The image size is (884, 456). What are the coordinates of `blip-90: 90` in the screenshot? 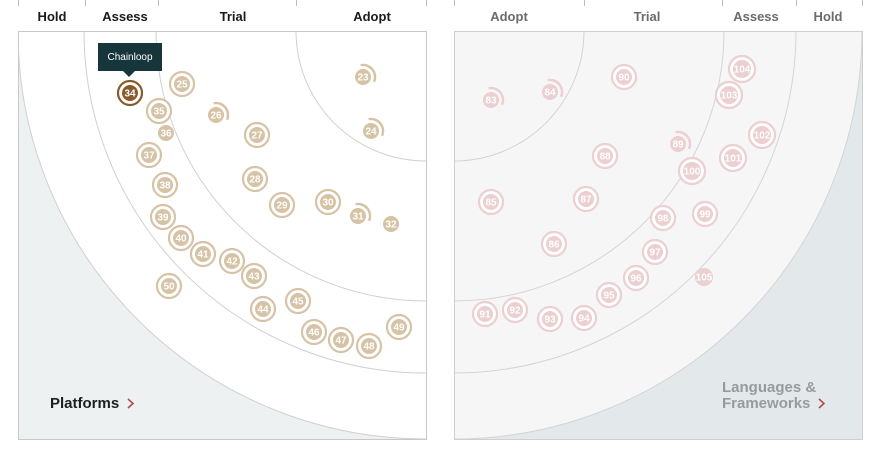 It's located at (624, 77).